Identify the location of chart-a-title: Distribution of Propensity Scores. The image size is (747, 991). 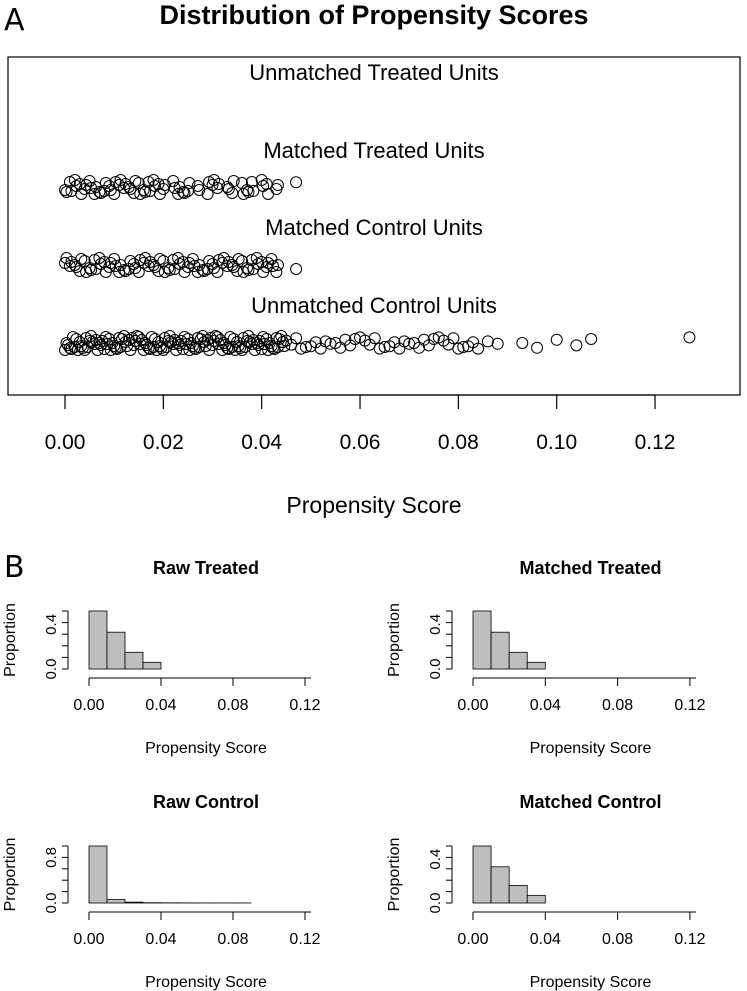
(373, 15).